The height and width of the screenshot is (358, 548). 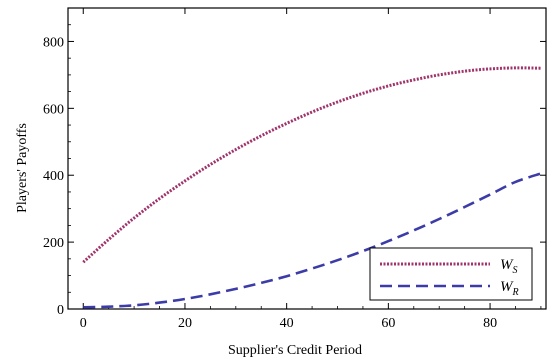 I want to click on legend-entry: WS, so click(x=509, y=266).